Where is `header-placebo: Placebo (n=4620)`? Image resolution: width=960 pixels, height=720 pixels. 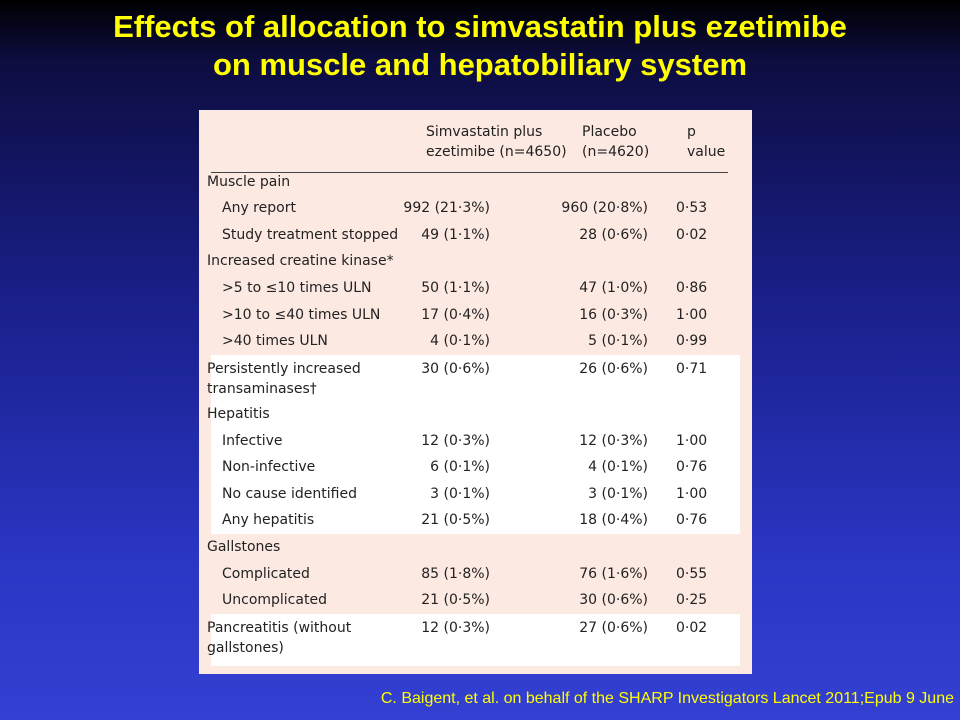 header-placebo: Placebo (n=4620) is located at coordinates (616, 142).